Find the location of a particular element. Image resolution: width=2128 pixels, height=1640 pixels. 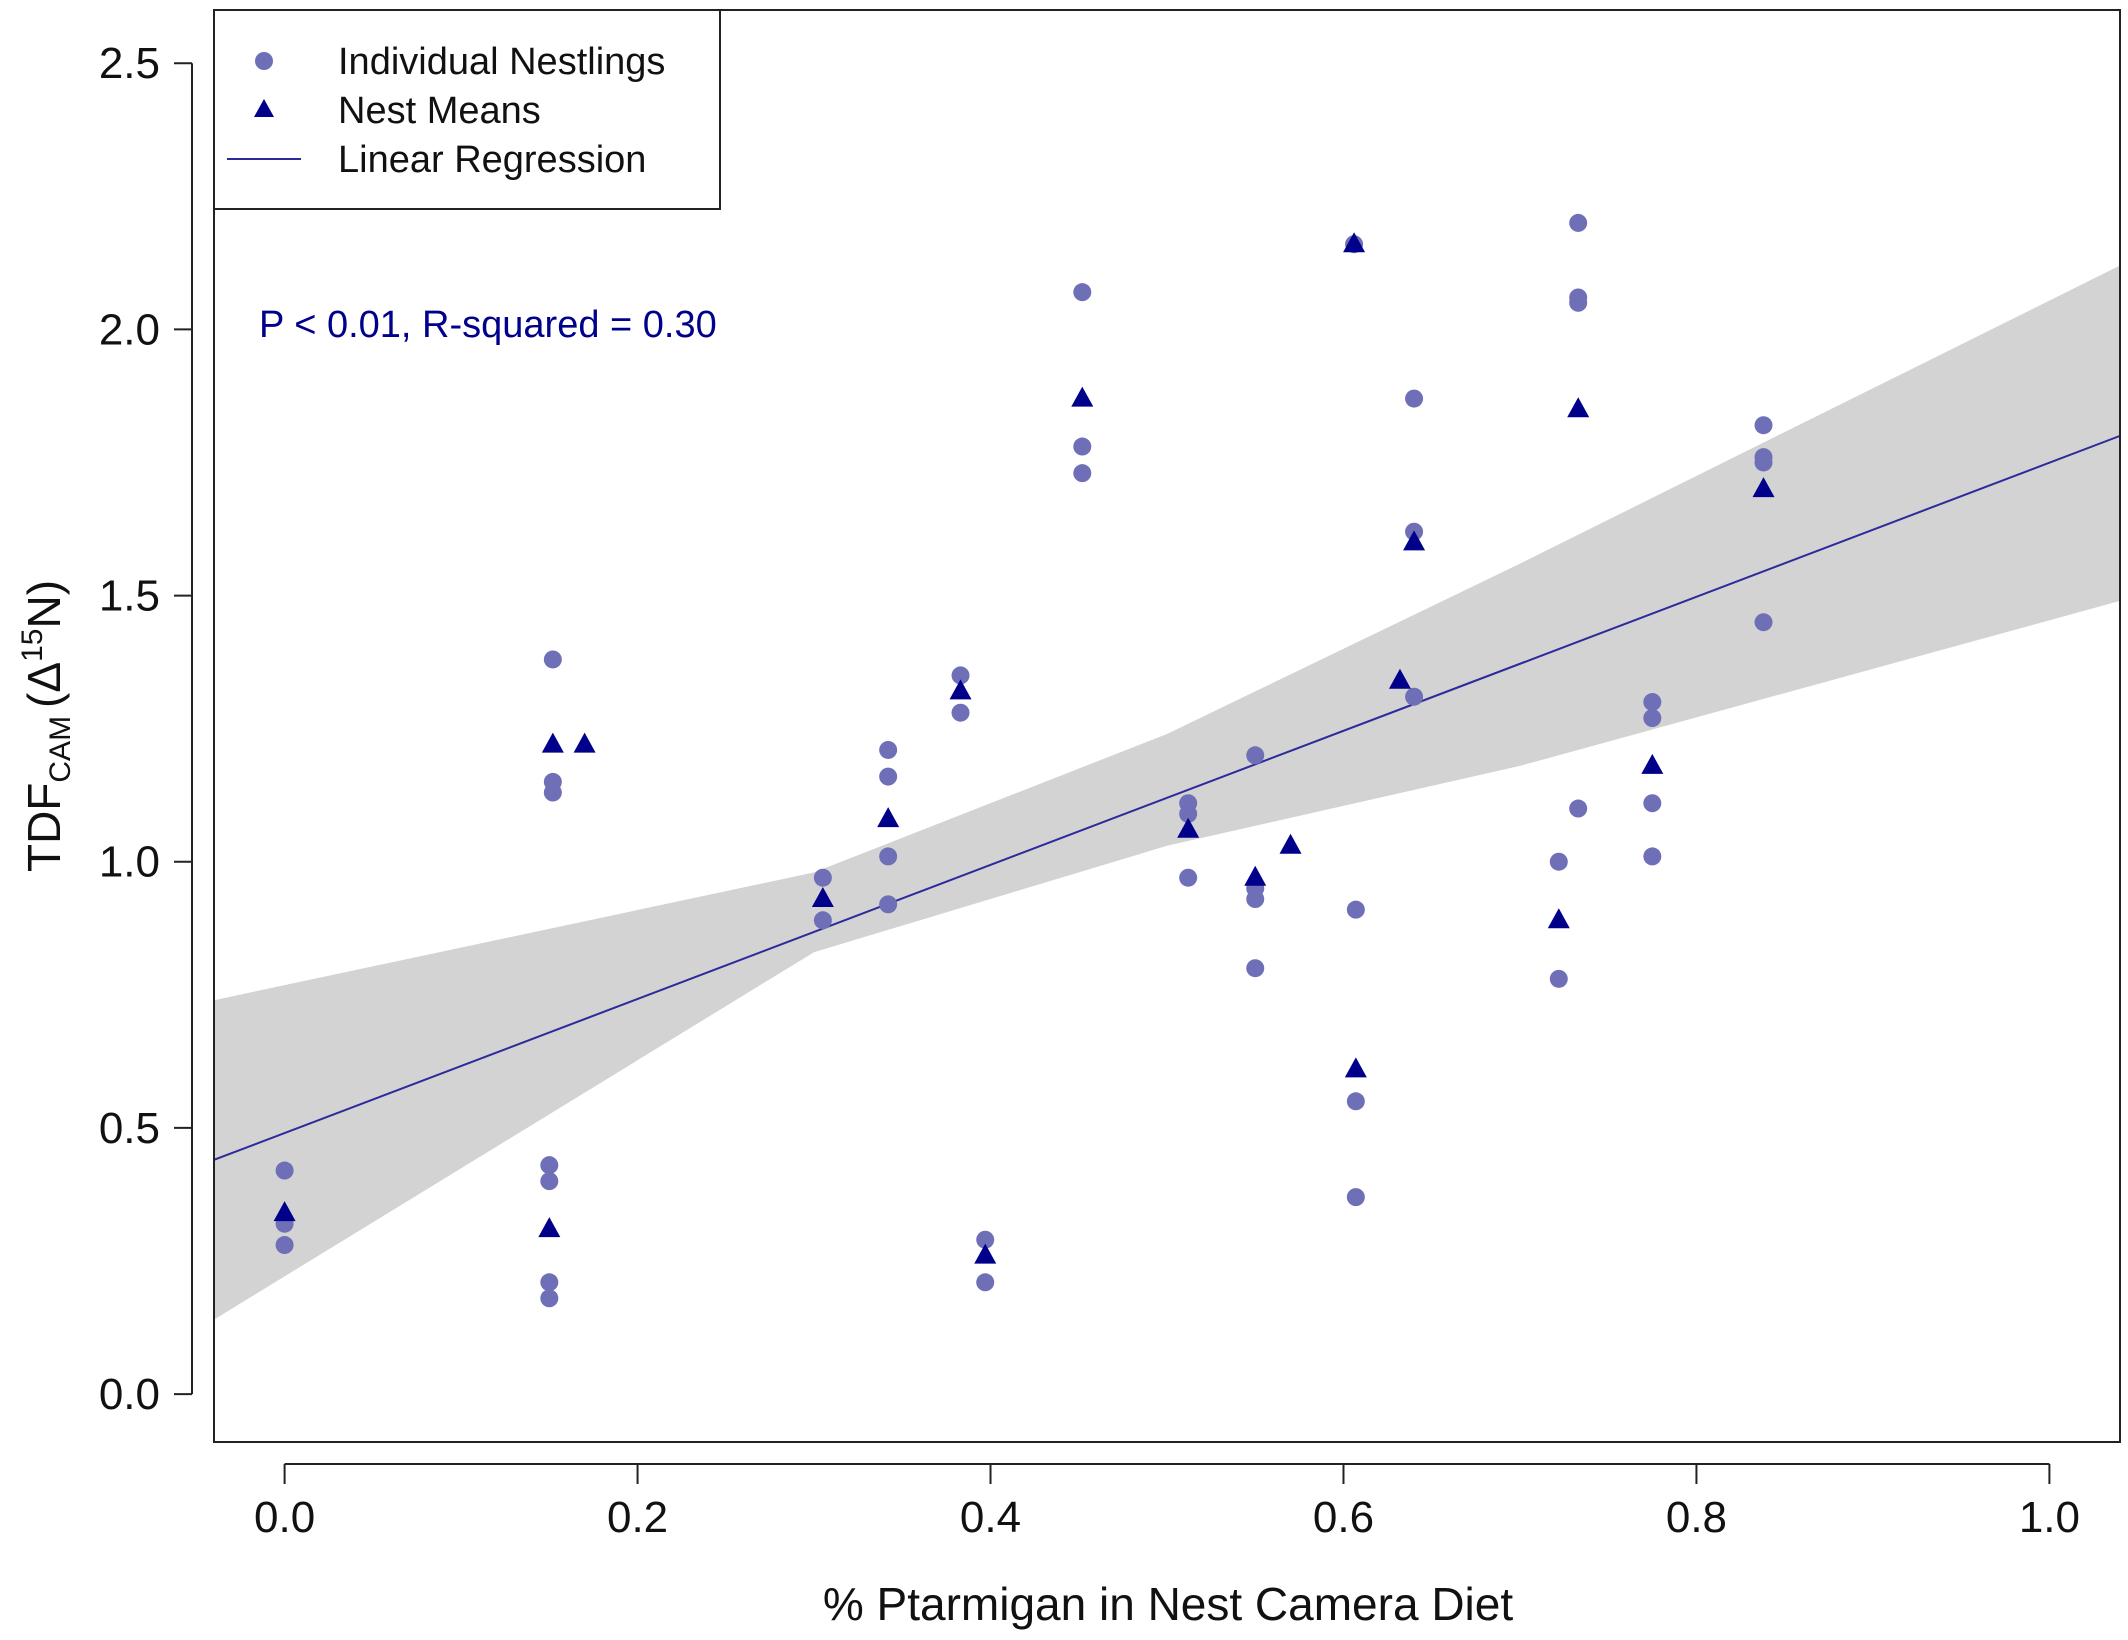

legend-label-regression: Linear Regression is located at coordinates (492, 160).